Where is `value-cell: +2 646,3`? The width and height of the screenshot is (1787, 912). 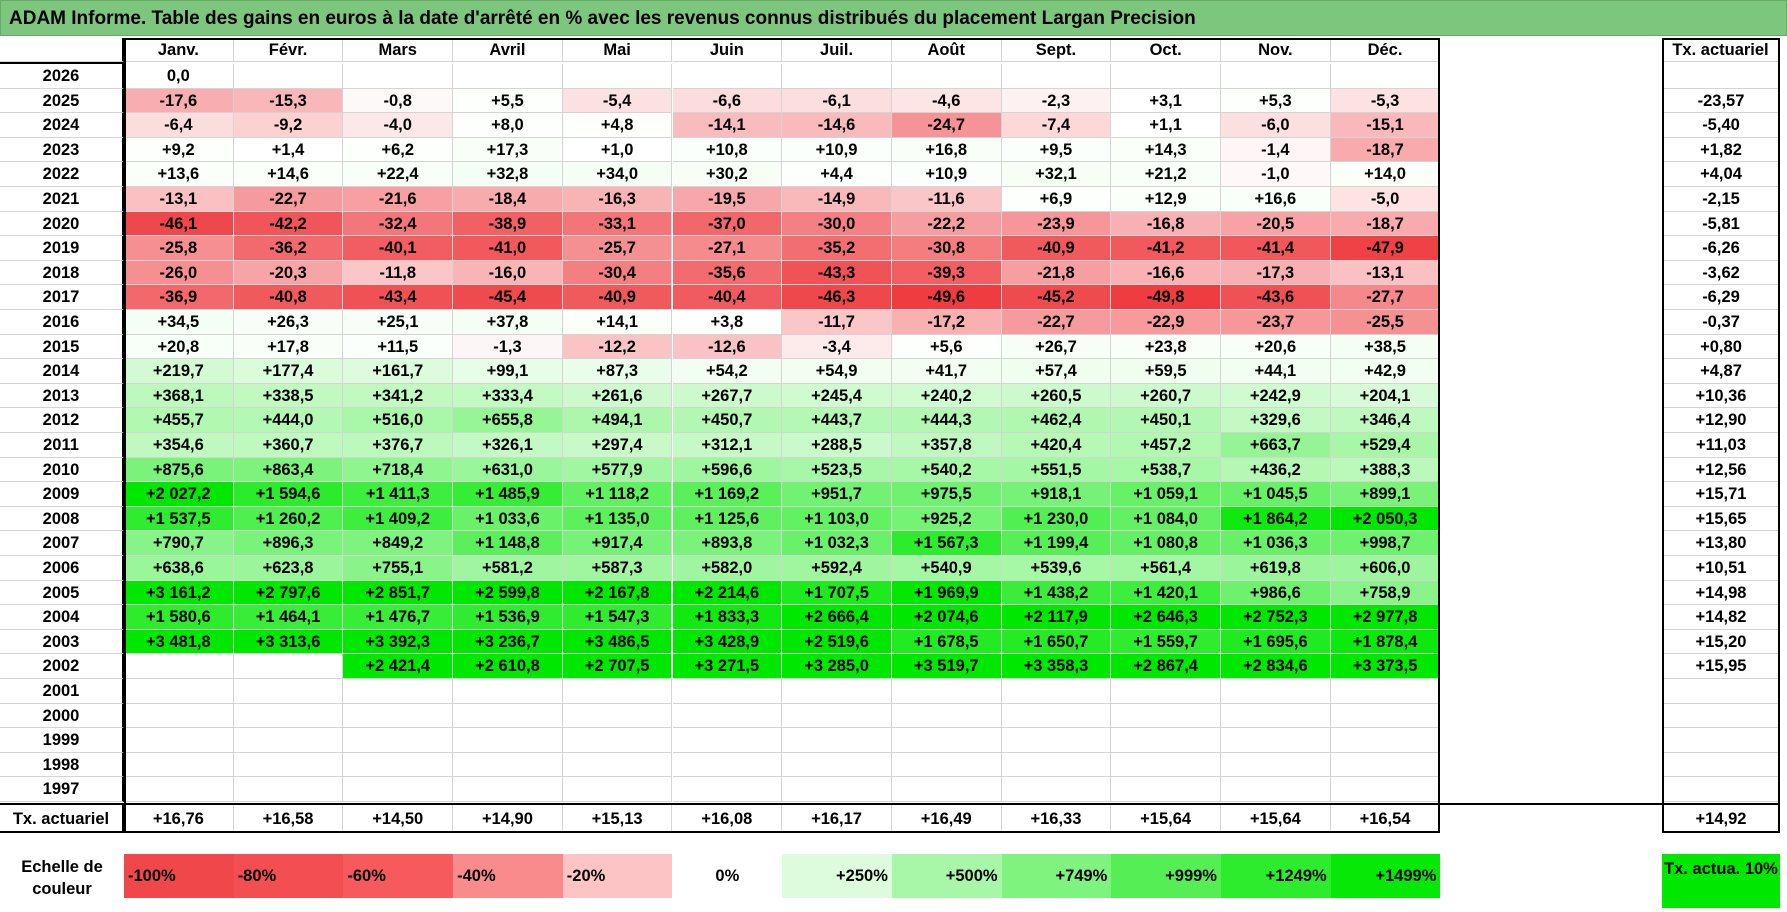 value-cell: +2 646,3 is located at coordinates (1166, 617).